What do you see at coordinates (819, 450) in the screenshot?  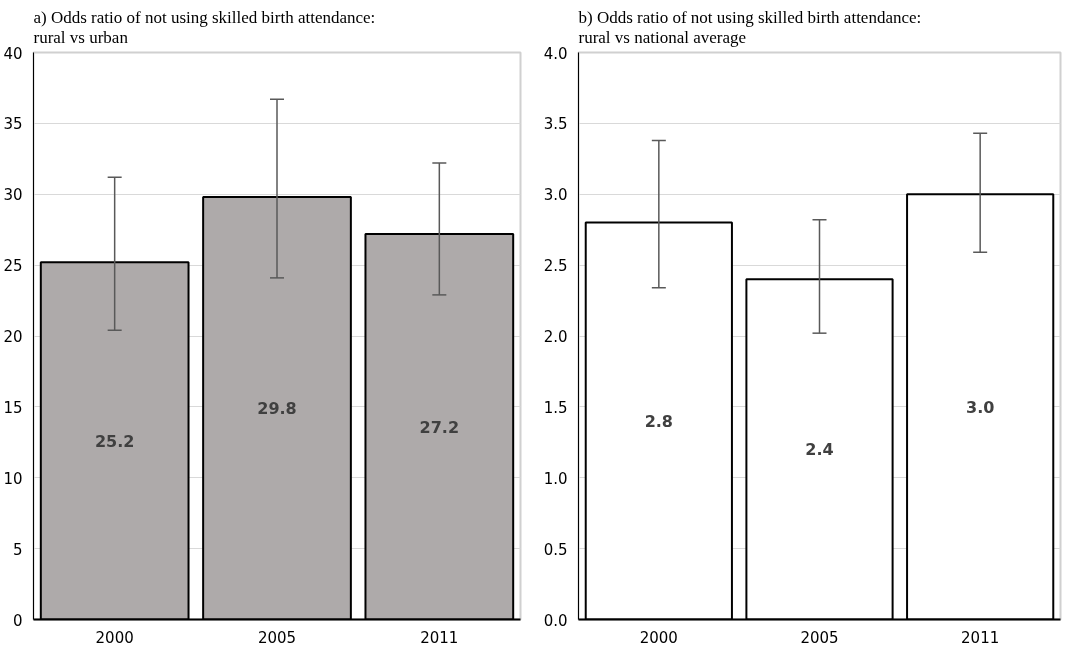 I see `data-label: 2.4` at bounding box center [819, 450].